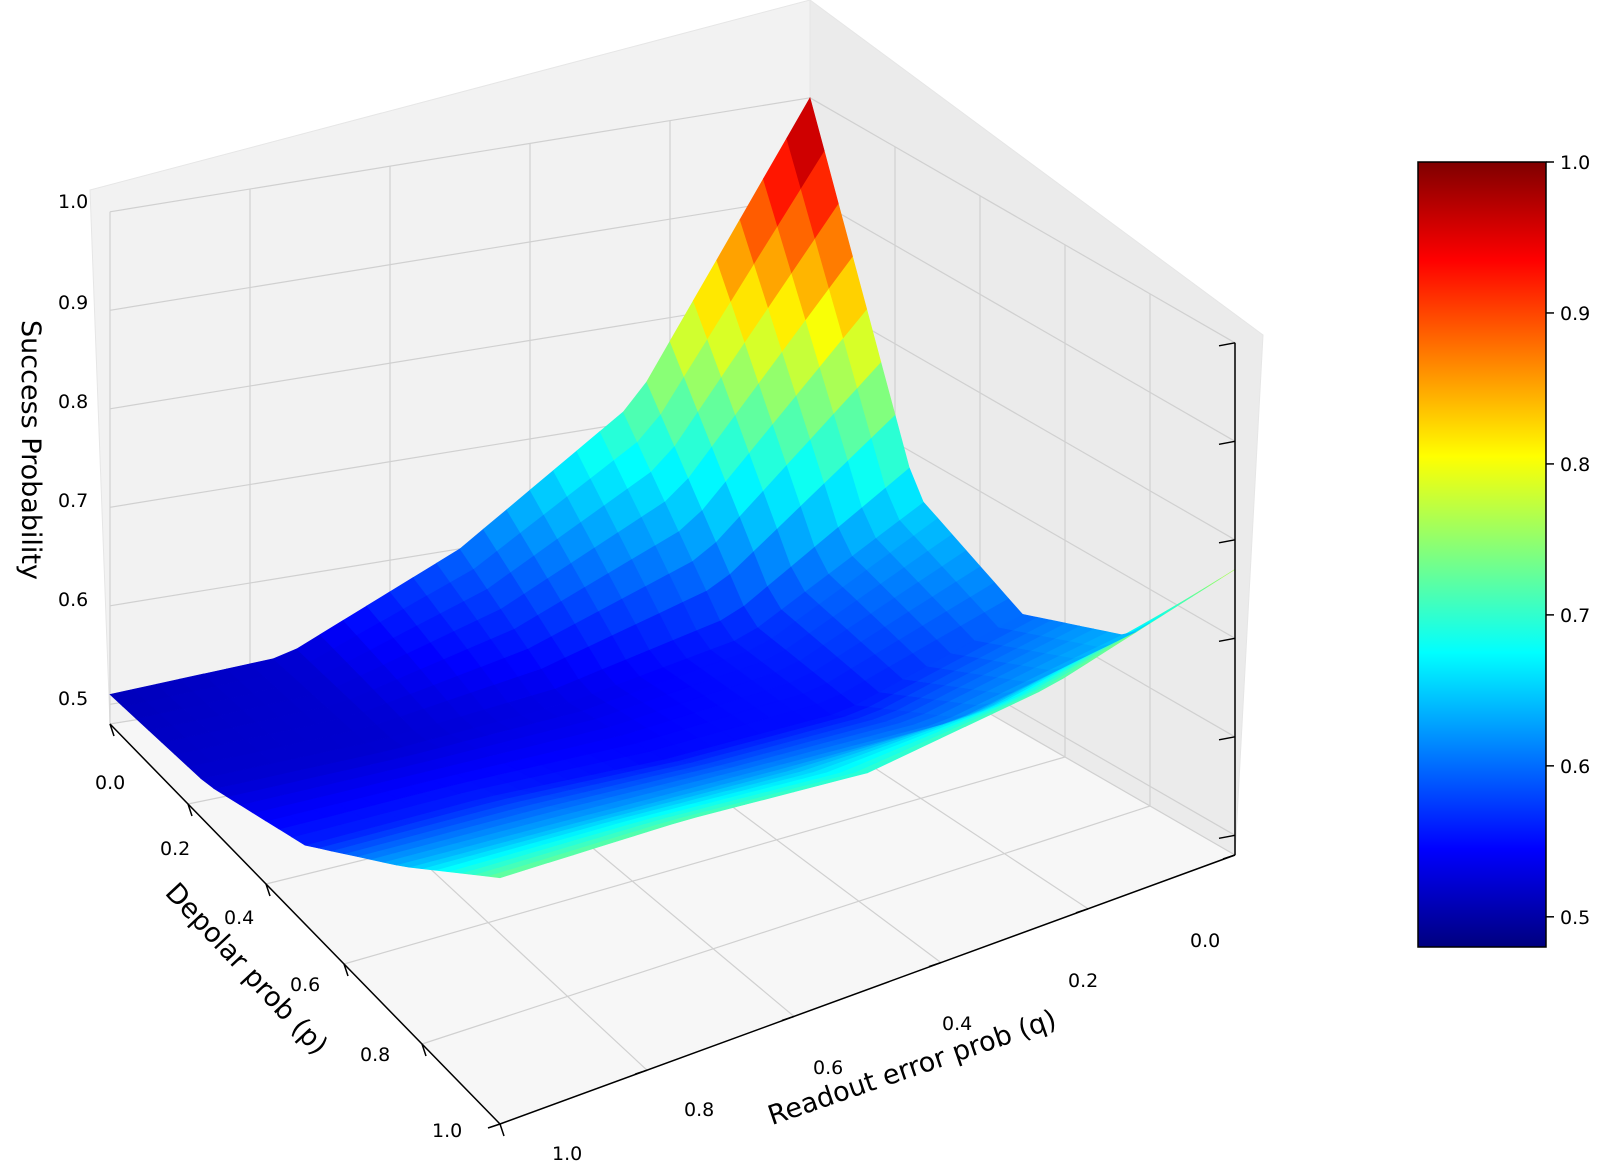  Describe the element at coordinates (73, 202) in the screenshot. I see `z-tick: 1.0` at that location.